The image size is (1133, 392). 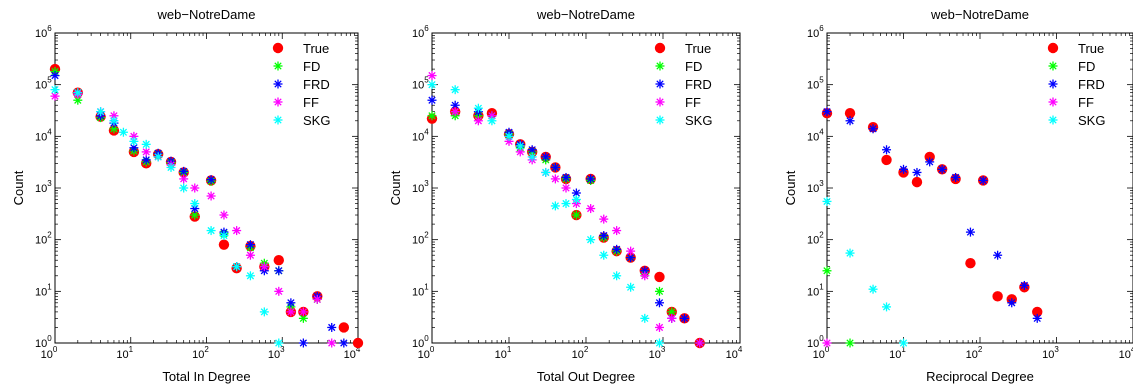 What do you see at coordinates (316, 120) in the screenshot?
I see `legend-label-skg: SKG` at bounding box center [316, 120].